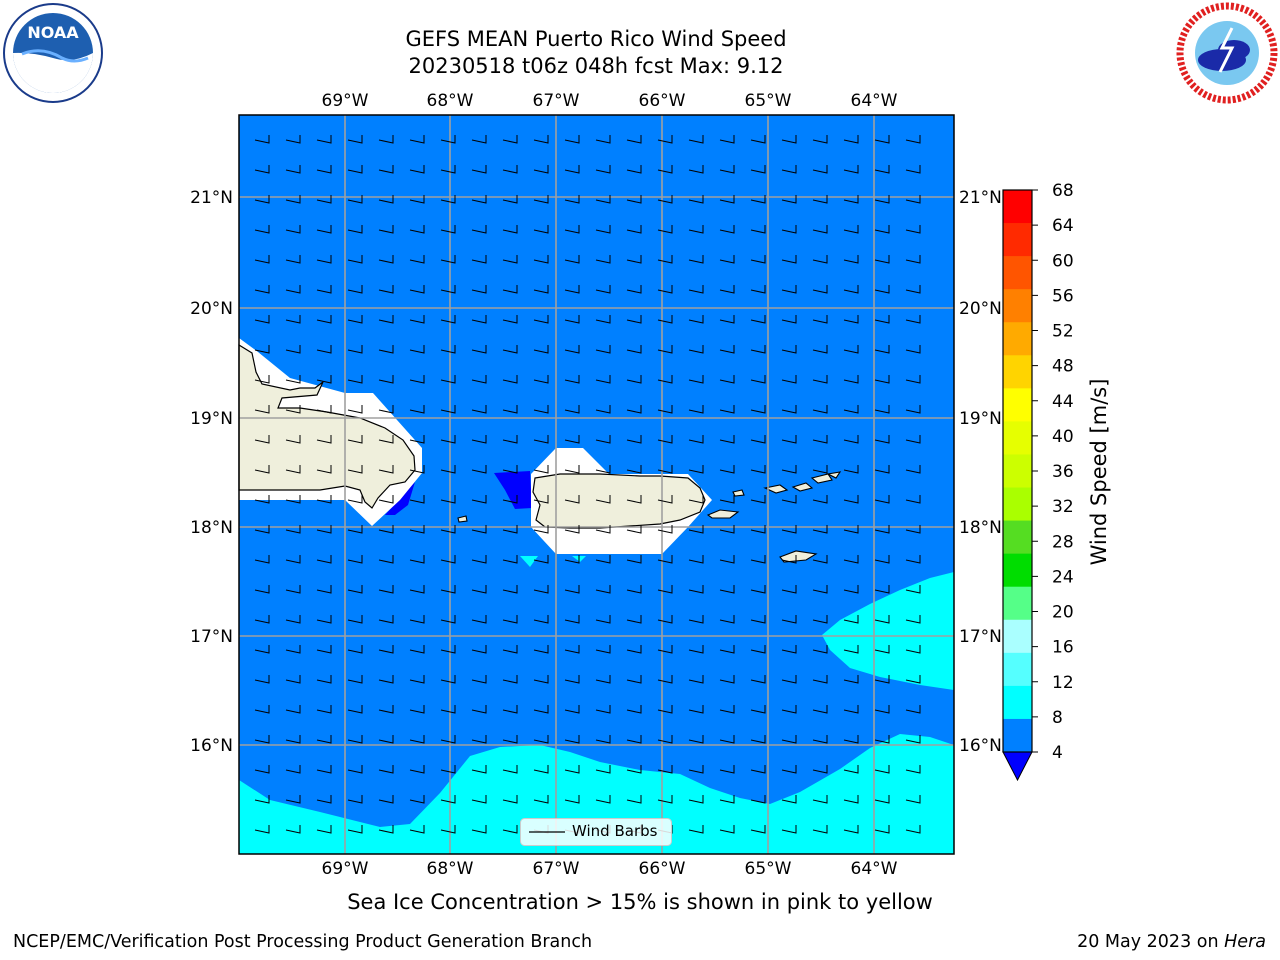 This screenshot has height=960, width=1280. Describe the element at coordinates (1063, 683) in the screenshot. I see `colorbar-tick-label: 12` at that location.